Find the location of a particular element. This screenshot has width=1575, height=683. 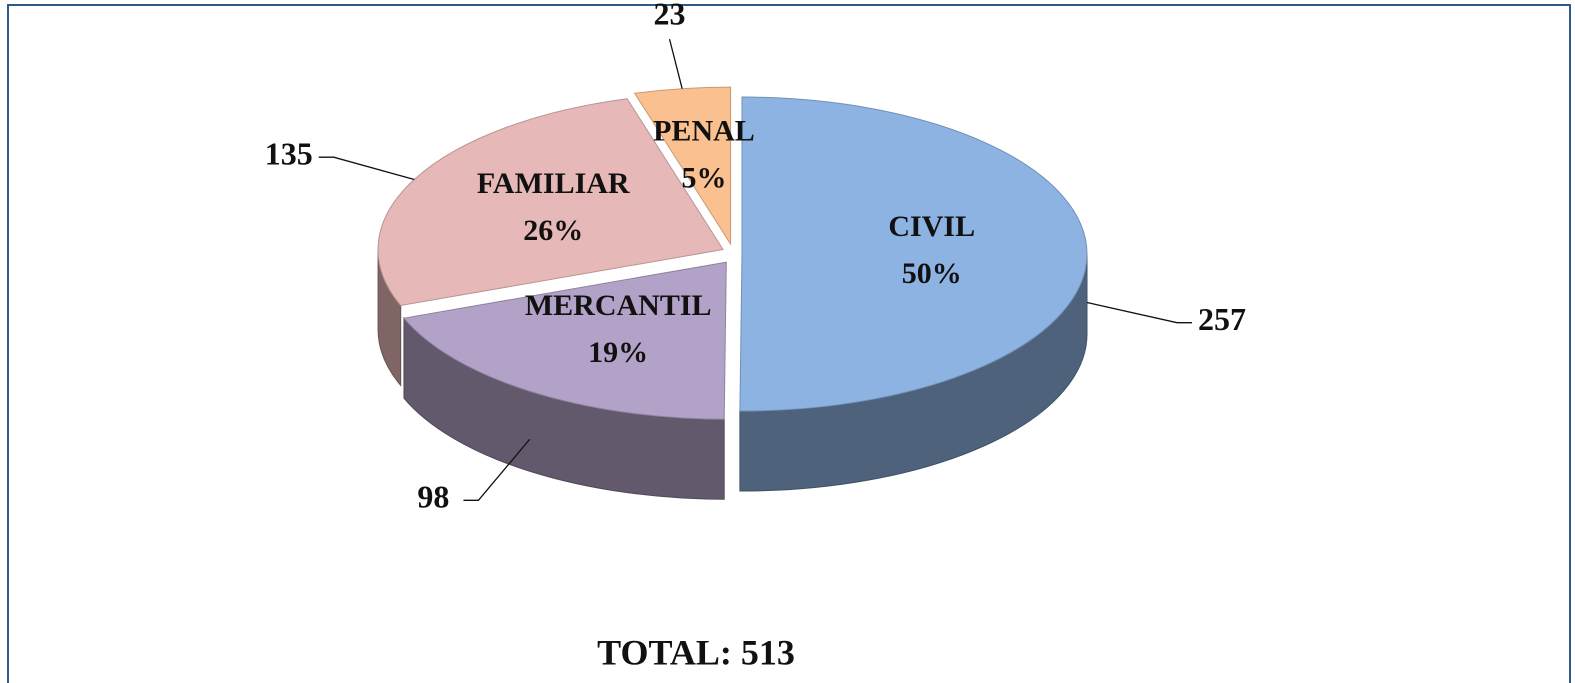

category-label: MERCANTIL is located at coordinates (618, 305).